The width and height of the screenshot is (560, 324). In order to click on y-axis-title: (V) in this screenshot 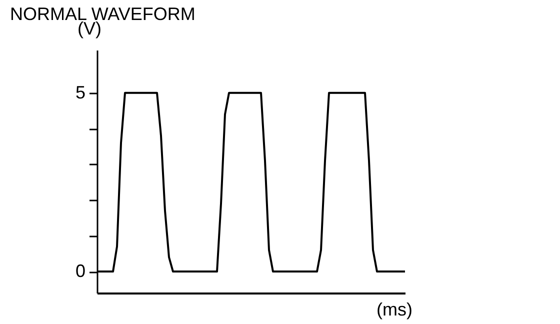, I will do `click(90, 28)`.